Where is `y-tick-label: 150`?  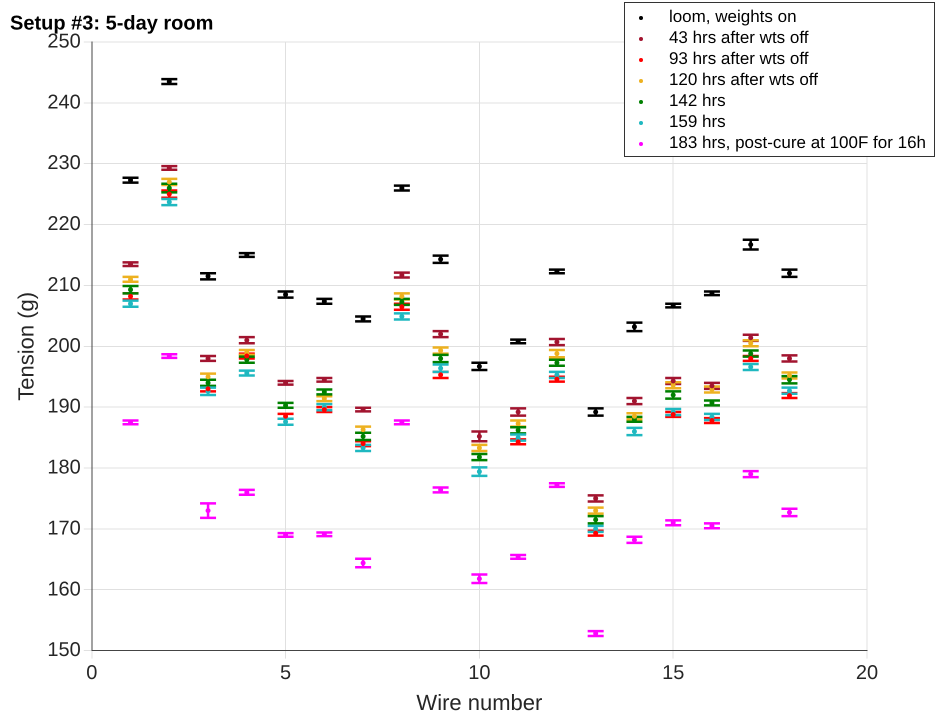 y-tick-label: 150 is located at coordinates (64, 650).